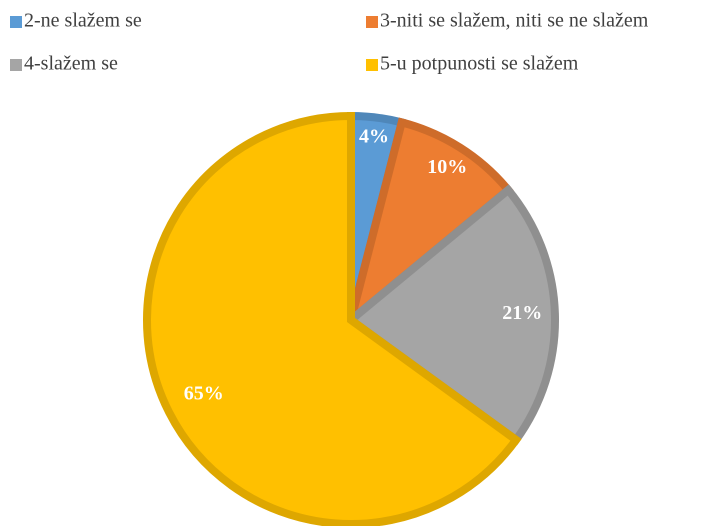 The width and height of the screenshot is (702, 526). What do you see at coordinates (522, 313) in the screenshot?
I see `data-label: 21%` at bounding box center [522, 313].